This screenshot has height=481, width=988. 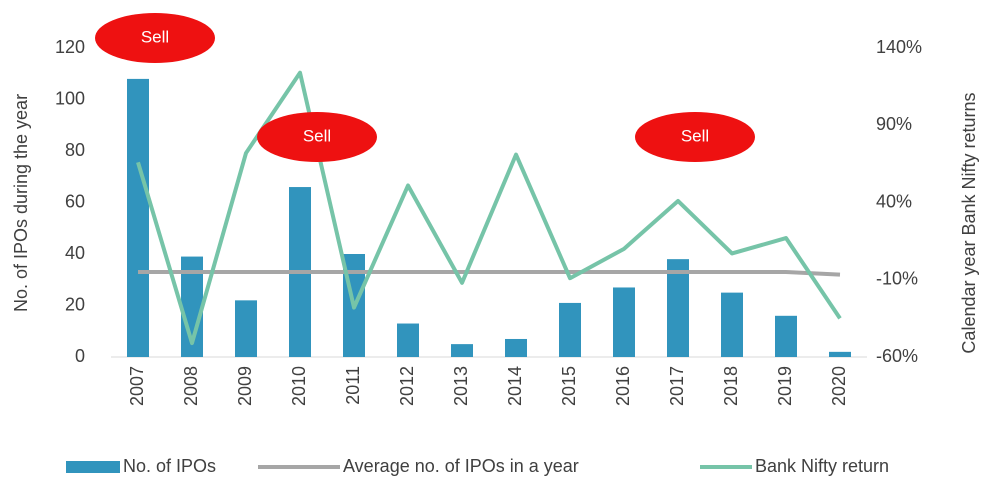 I want to click on line-series, so click(x=489, y=273).